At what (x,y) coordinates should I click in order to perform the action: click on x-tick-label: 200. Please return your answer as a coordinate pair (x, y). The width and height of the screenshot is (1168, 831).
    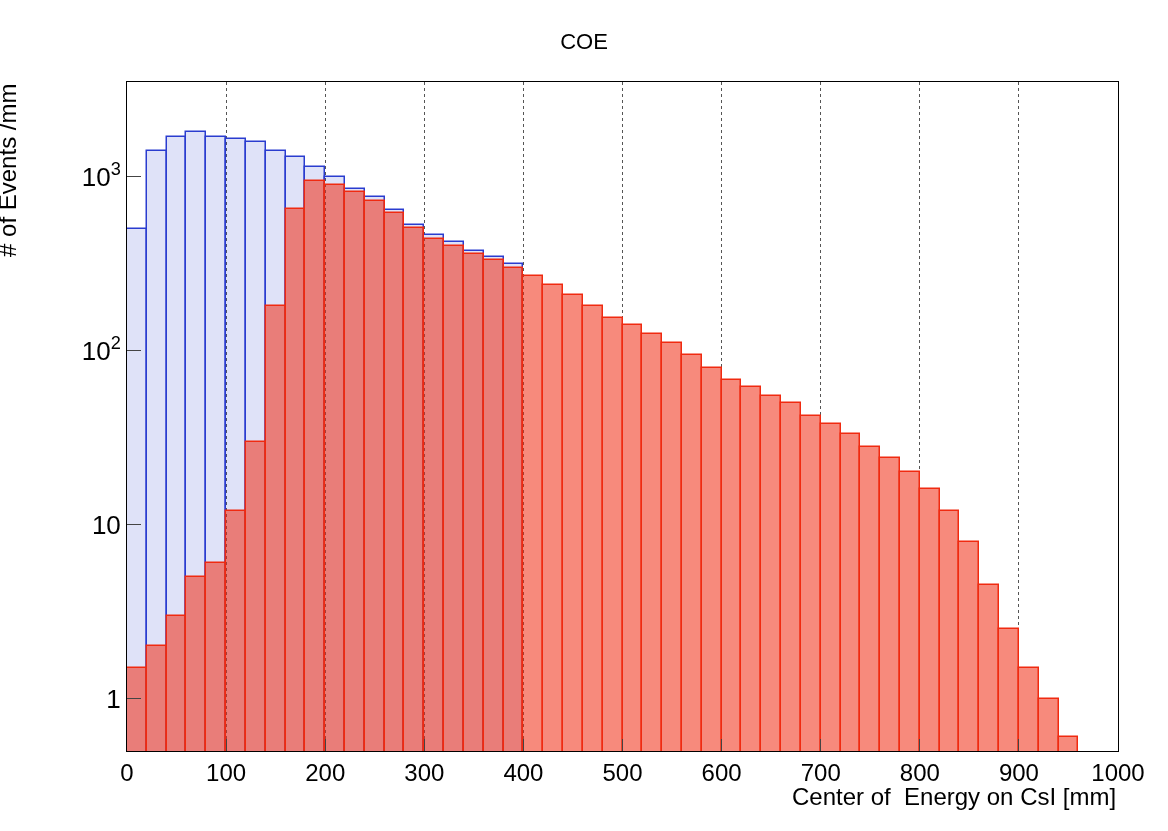
    Looking at the image, I should click on (325, 772).